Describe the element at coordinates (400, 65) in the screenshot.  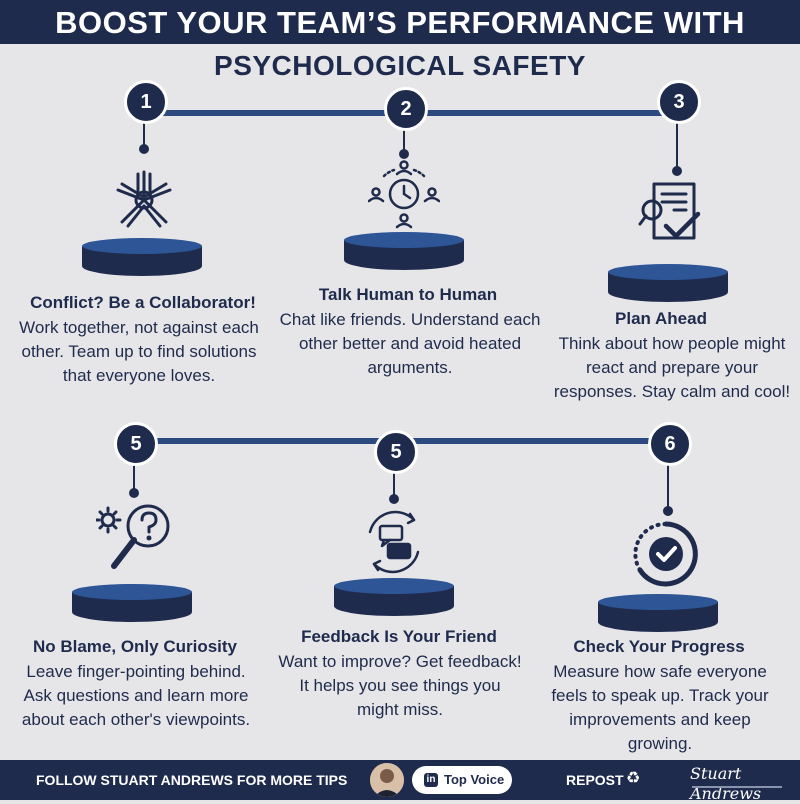
I see `page-subtitle: PSYCHOLOGICAL SAFETY` at that location.